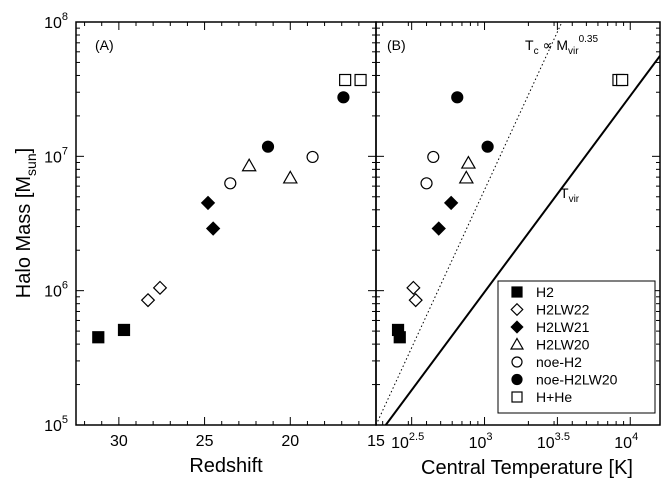 The width and height of the screenshot is (668, 481). Describe the element at coordinates (416, 437) in the screenshot. I see `panel-b-x-tick-label-exp: 2.5` at that location.